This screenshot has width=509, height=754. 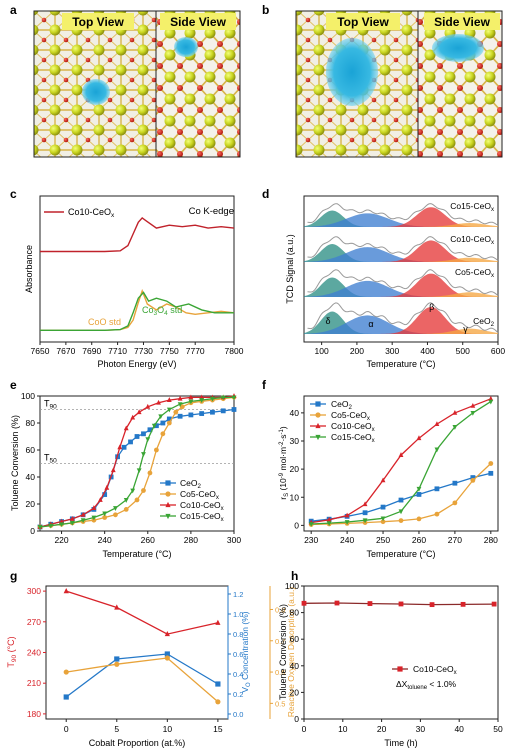 What do you see at coordinates (264, 385) in the screenshot?
I see `panel-label-f: f` at bounding box center [264, 385].